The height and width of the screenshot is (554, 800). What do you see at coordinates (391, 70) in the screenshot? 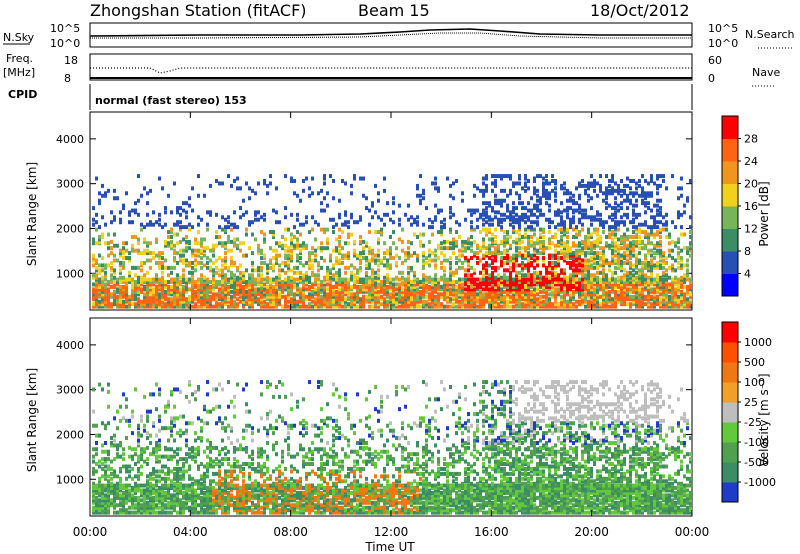
I see `nave-trace` at bounding box center [391, 70].